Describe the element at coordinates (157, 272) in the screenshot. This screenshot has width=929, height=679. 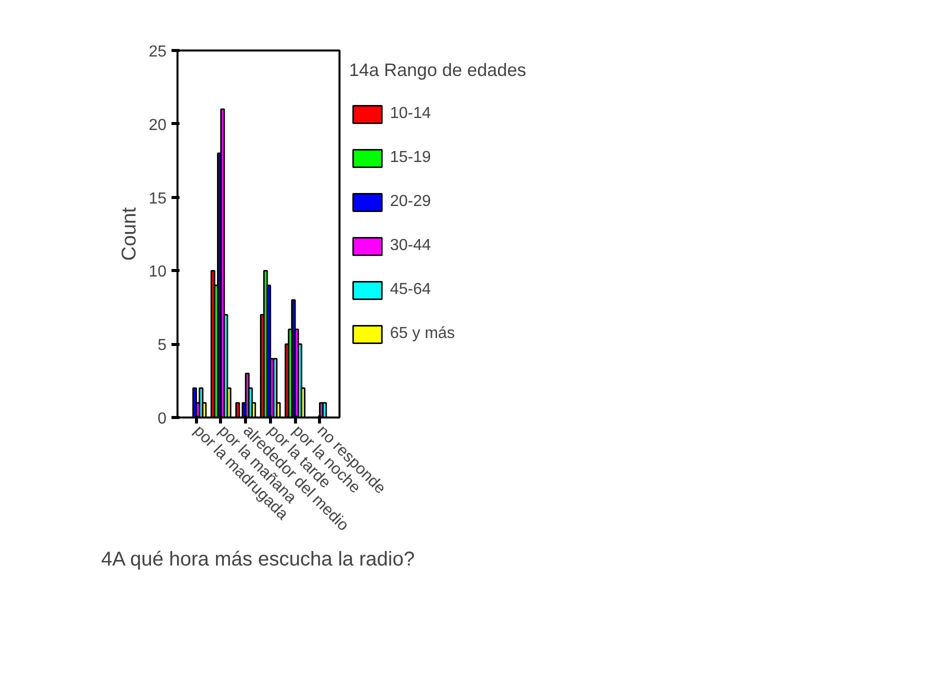
I see `y-tick-label: 10` at that location.